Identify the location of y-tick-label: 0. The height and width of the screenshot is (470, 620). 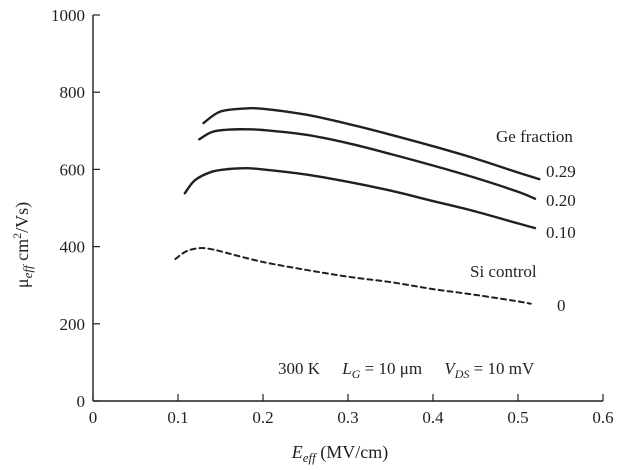
(81, 401).